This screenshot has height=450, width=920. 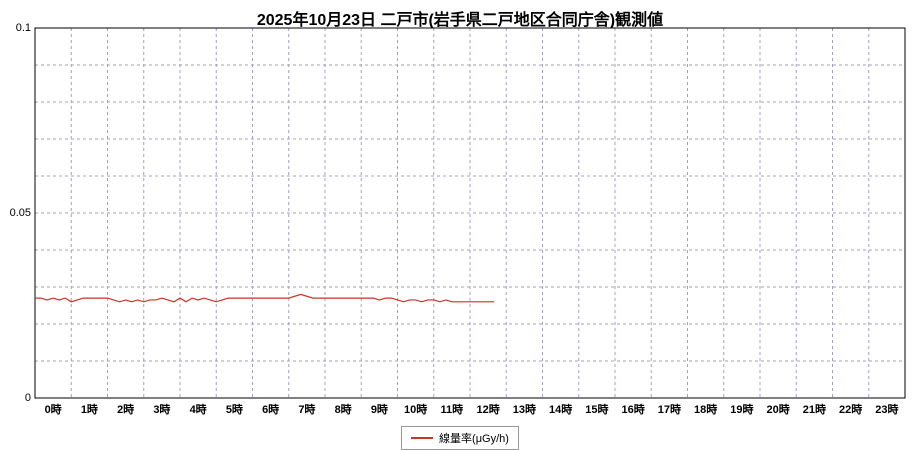 I want to click on x-tick-label: 5時, so click(x=234, y=410).